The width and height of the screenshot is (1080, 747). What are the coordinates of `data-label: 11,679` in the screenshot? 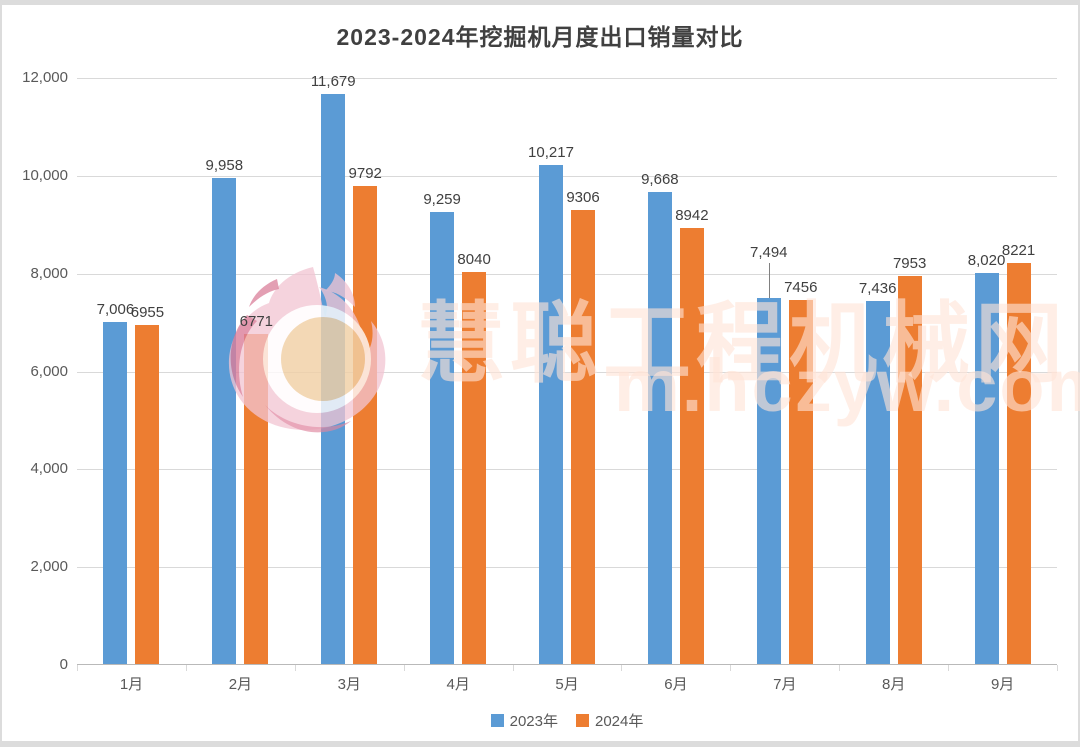 It's located at (333, 81).